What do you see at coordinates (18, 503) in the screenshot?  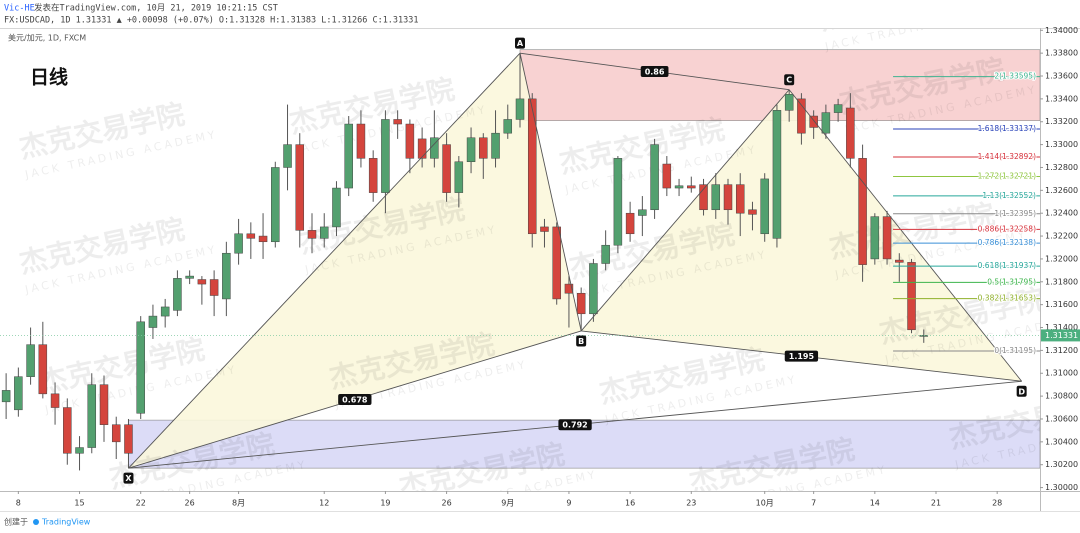 I see `x-tick-label: 8` at bounding box center [18, 503].